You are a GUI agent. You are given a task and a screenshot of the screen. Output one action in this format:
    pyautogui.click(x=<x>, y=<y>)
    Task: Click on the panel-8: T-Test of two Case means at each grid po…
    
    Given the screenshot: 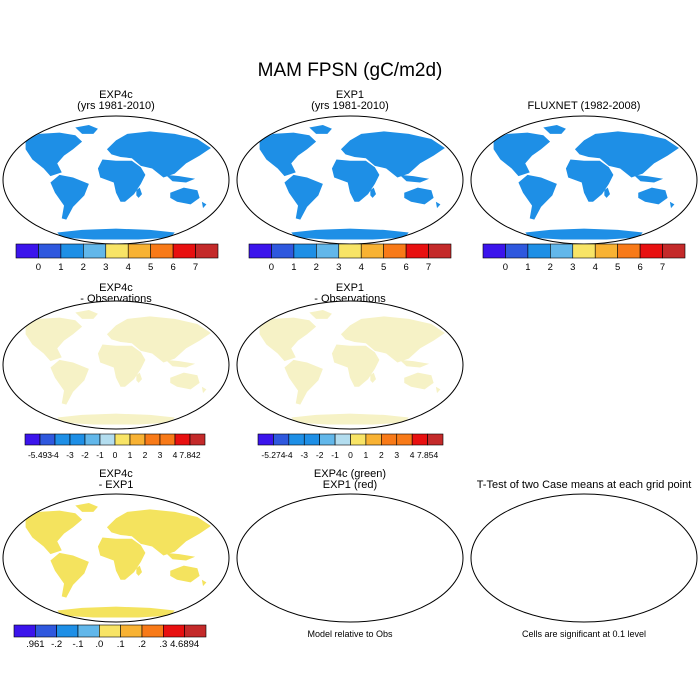 What is the action you would take?
    pyautogui.click(x=584, y=559)
    